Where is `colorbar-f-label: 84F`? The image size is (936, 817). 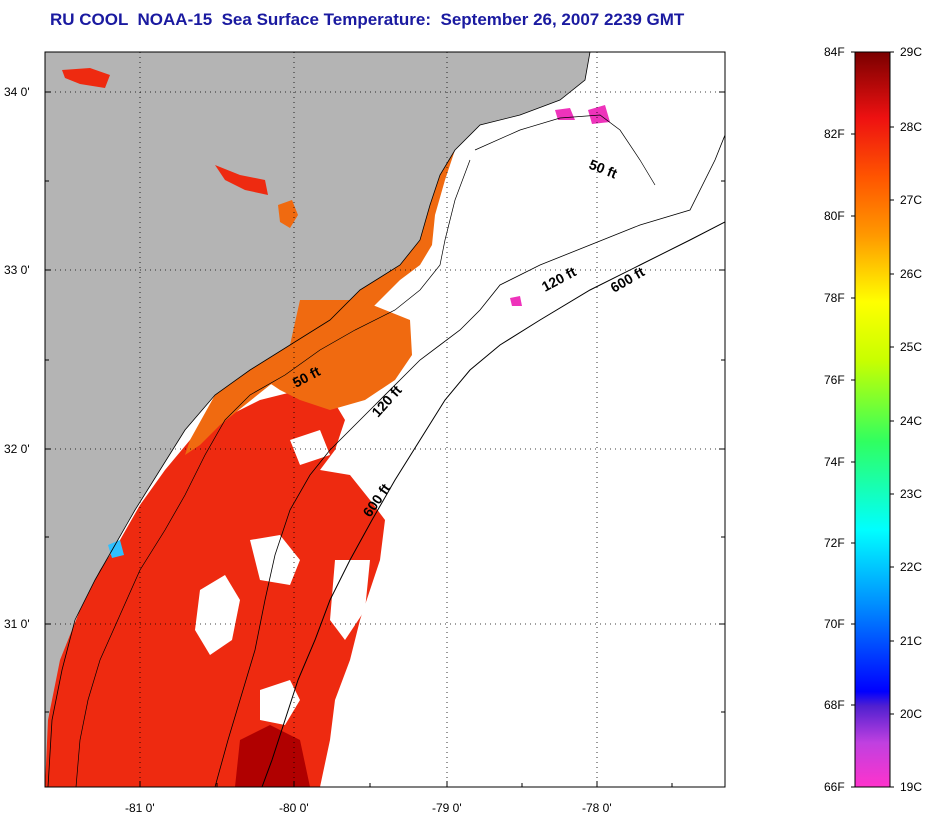 colorbar-f-label: 84F is located at coordinates (834, 52).